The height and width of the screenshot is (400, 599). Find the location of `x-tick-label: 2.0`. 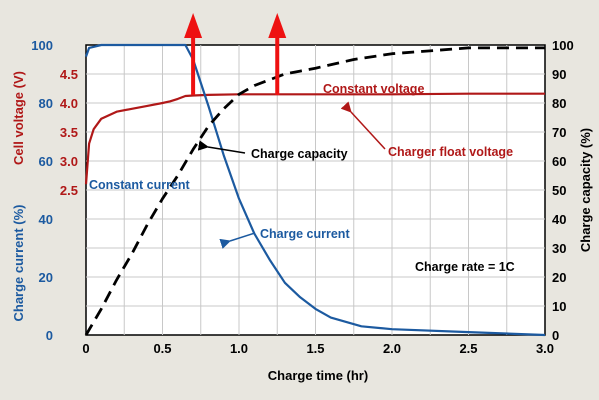

x-tick-label: 2.0 is located at coordinates (392, 348).